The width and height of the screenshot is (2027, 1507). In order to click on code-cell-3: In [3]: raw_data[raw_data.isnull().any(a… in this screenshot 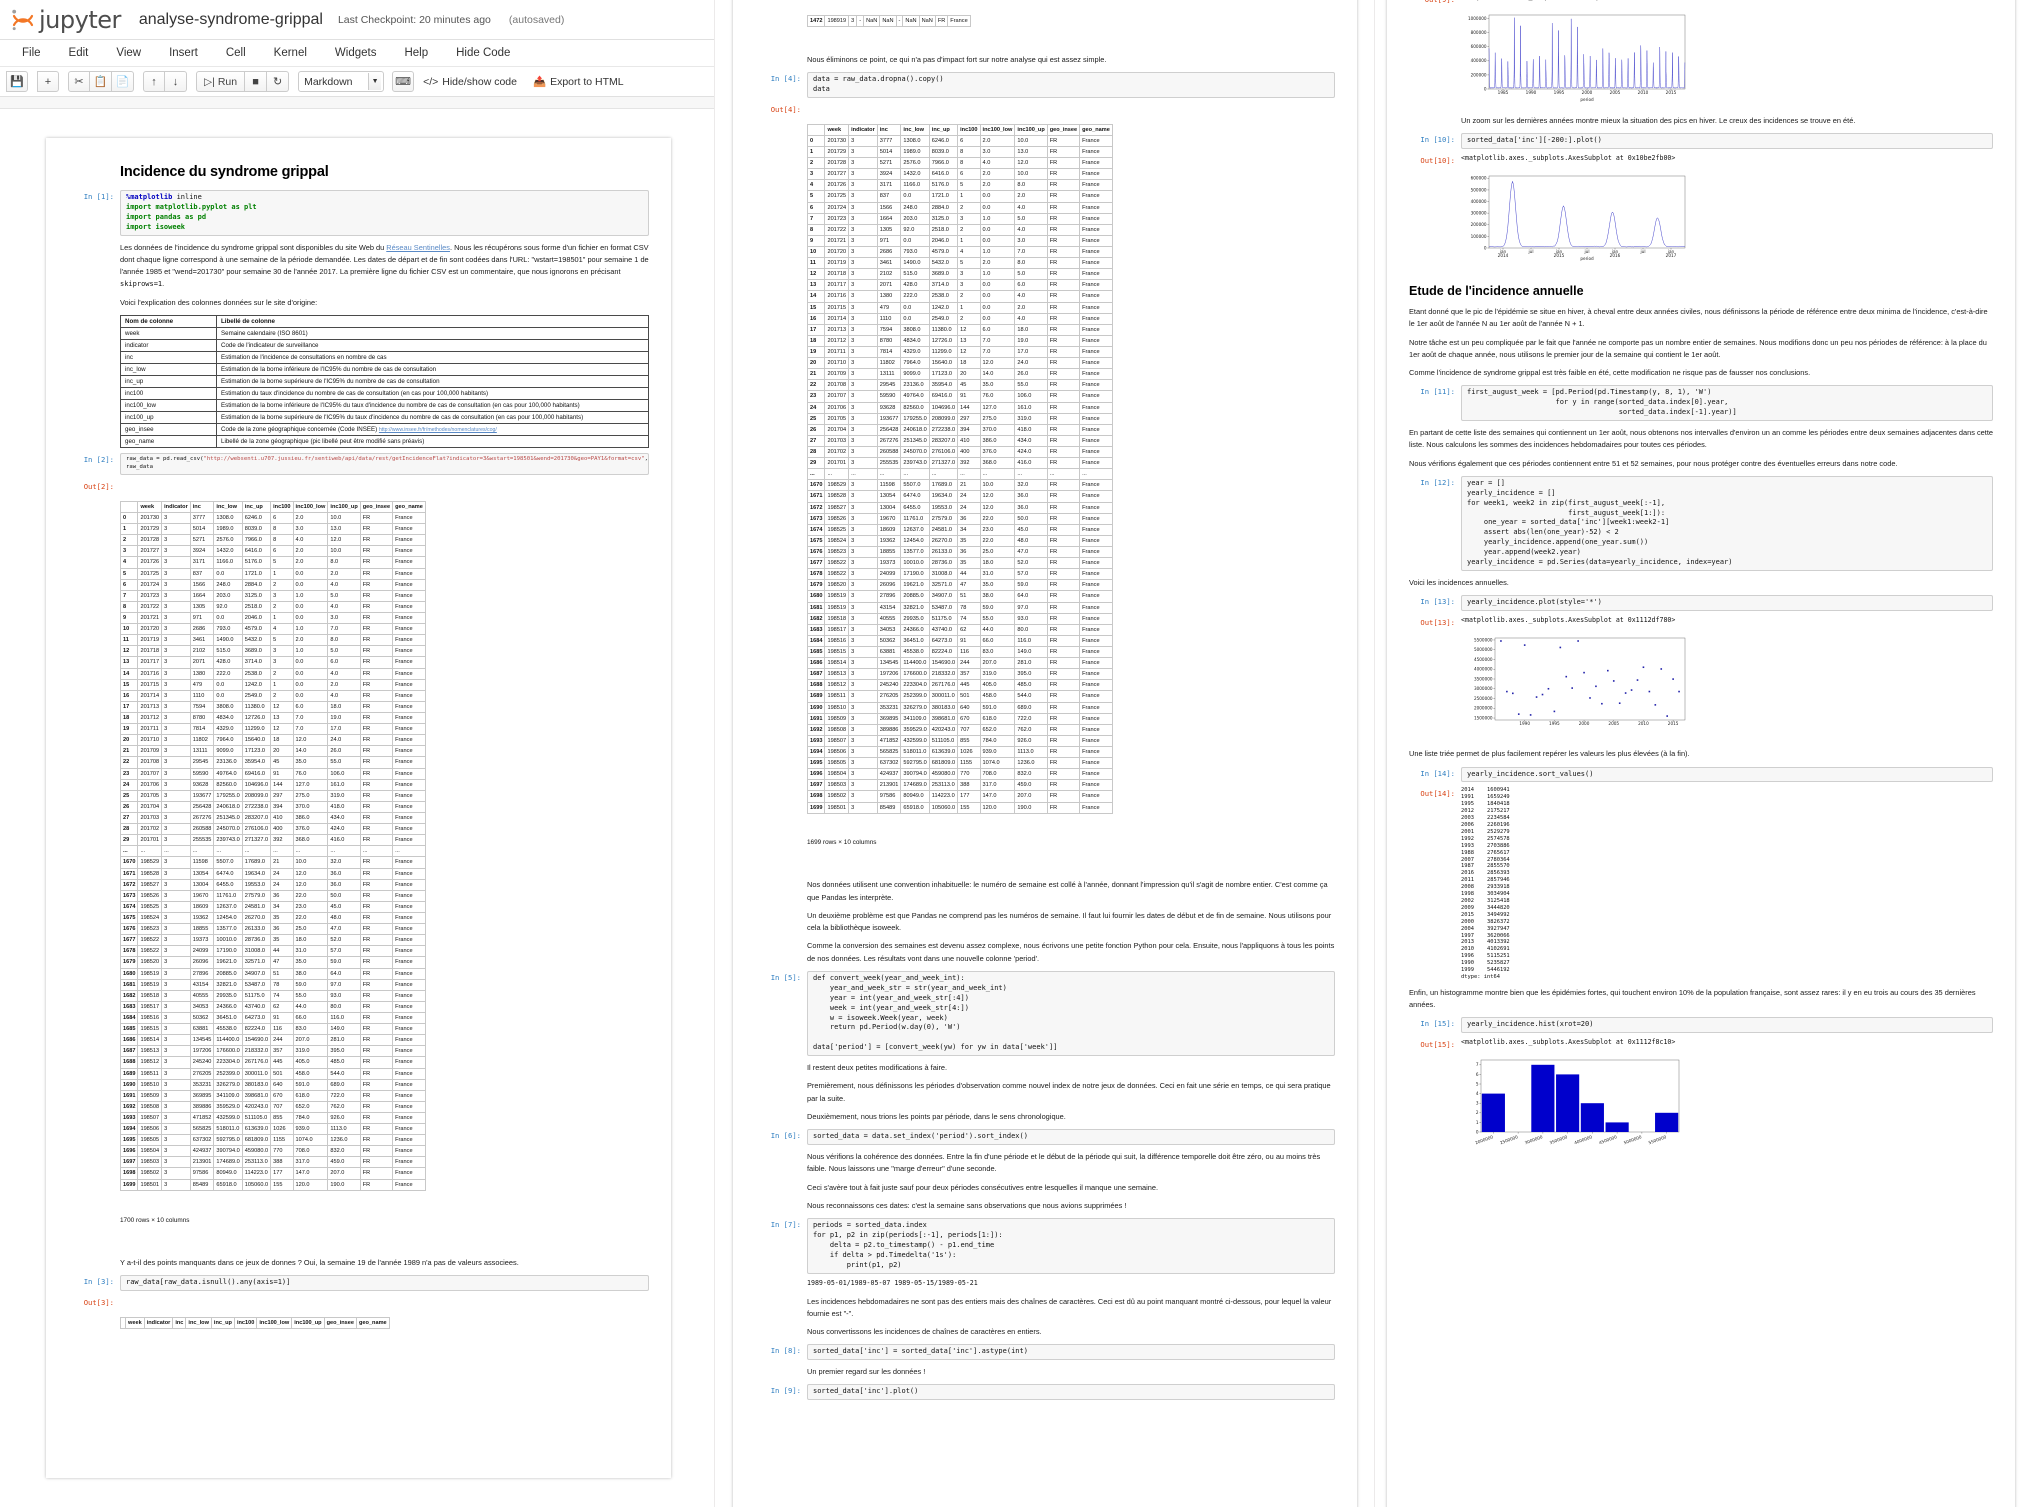, I will do `click(358, 1282)`.